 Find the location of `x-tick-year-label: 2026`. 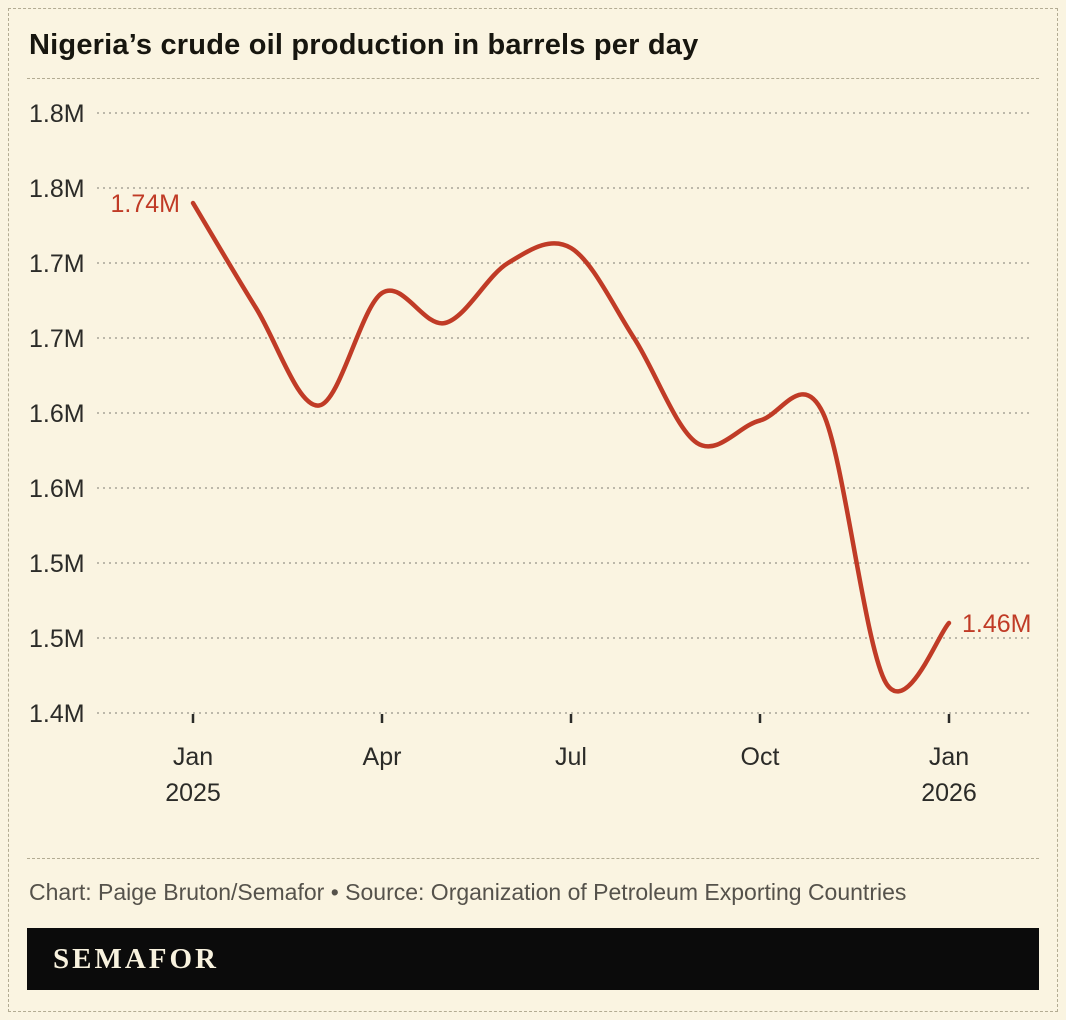

x-tick-year-label: 2026 is located at coordinates (949, 793).